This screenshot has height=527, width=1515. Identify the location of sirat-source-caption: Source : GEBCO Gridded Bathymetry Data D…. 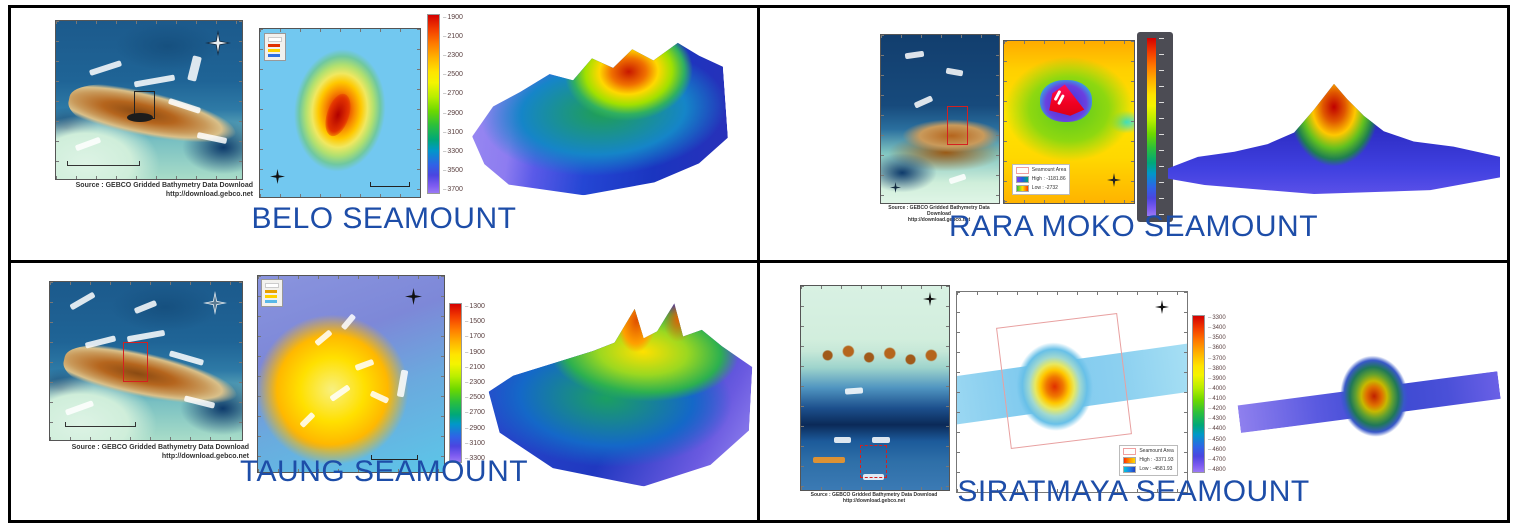
(874, 498).